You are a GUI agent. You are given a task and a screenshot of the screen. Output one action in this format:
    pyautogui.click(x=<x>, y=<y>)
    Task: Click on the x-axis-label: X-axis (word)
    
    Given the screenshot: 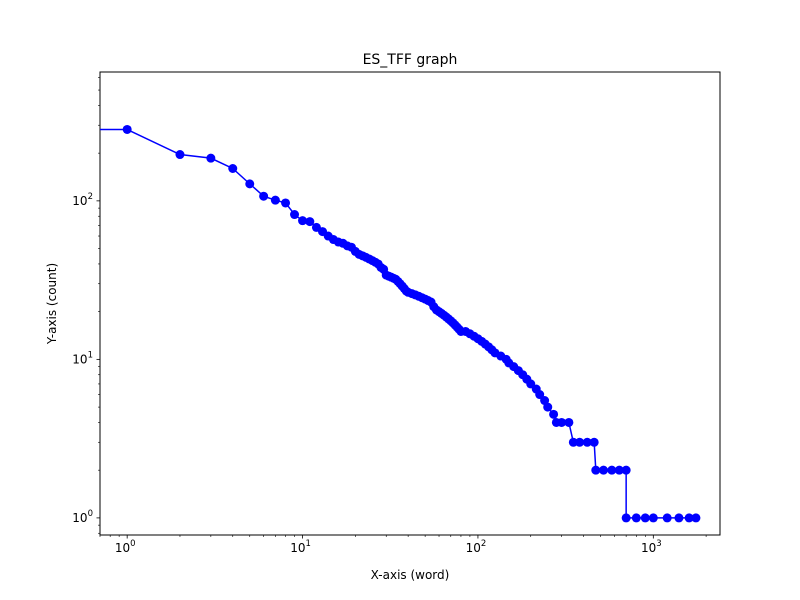 What is the action you would take?
    pyautogui.click(x=410, y=575)
    